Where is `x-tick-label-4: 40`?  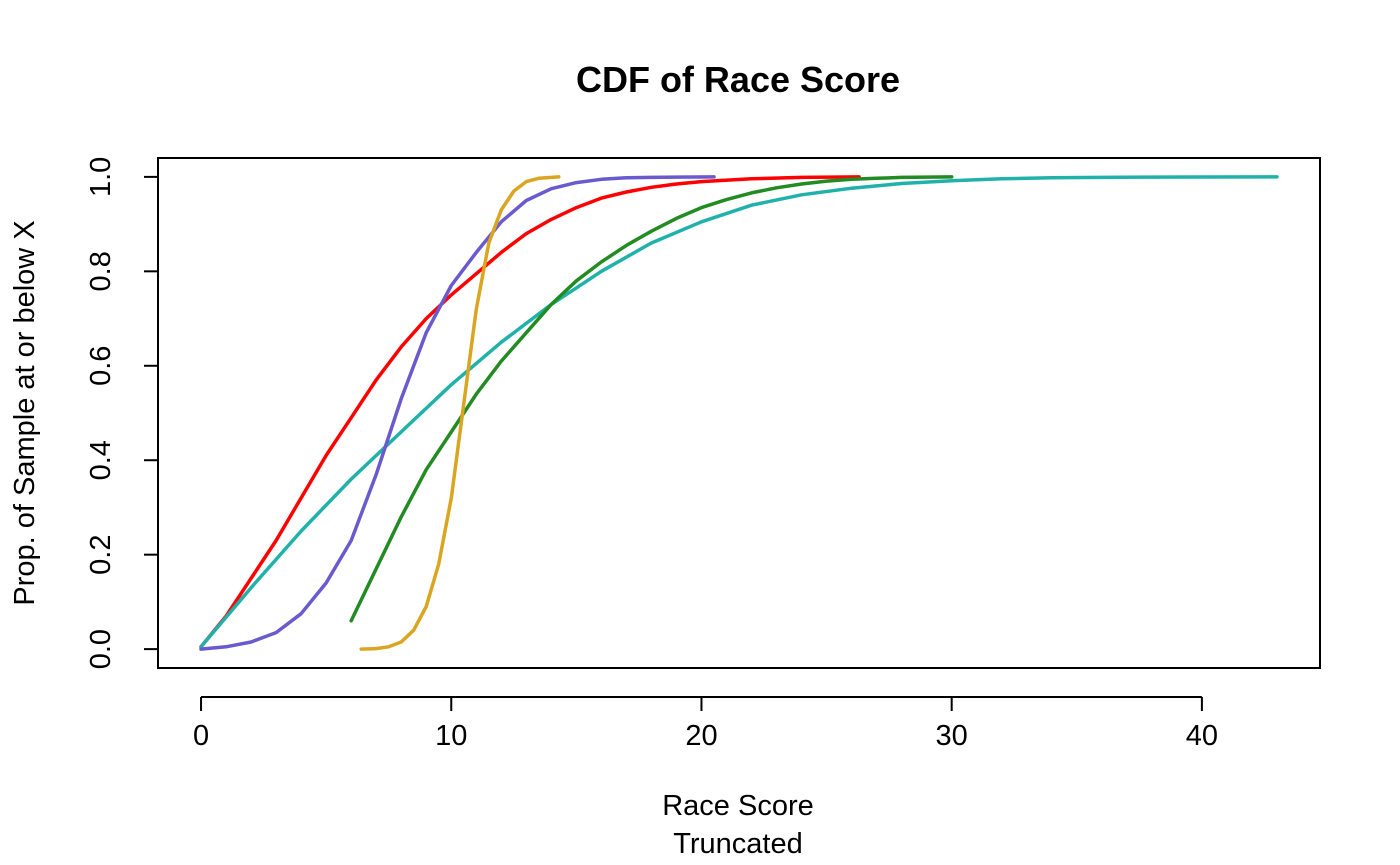 x-tick-label-4: 40 is located at coordinates (1202, 736).